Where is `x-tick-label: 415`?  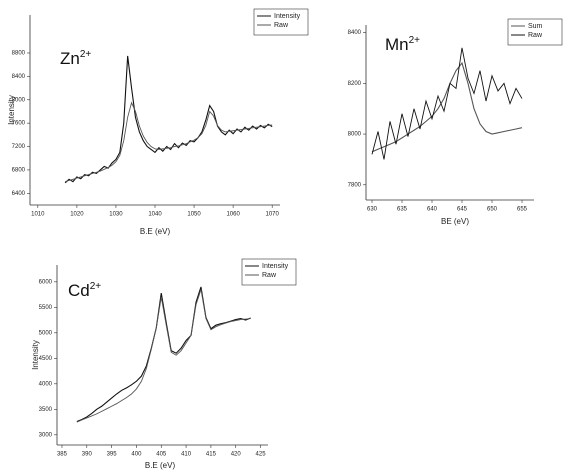 x-tick-label: 415 is located at coordinates (211, 455).